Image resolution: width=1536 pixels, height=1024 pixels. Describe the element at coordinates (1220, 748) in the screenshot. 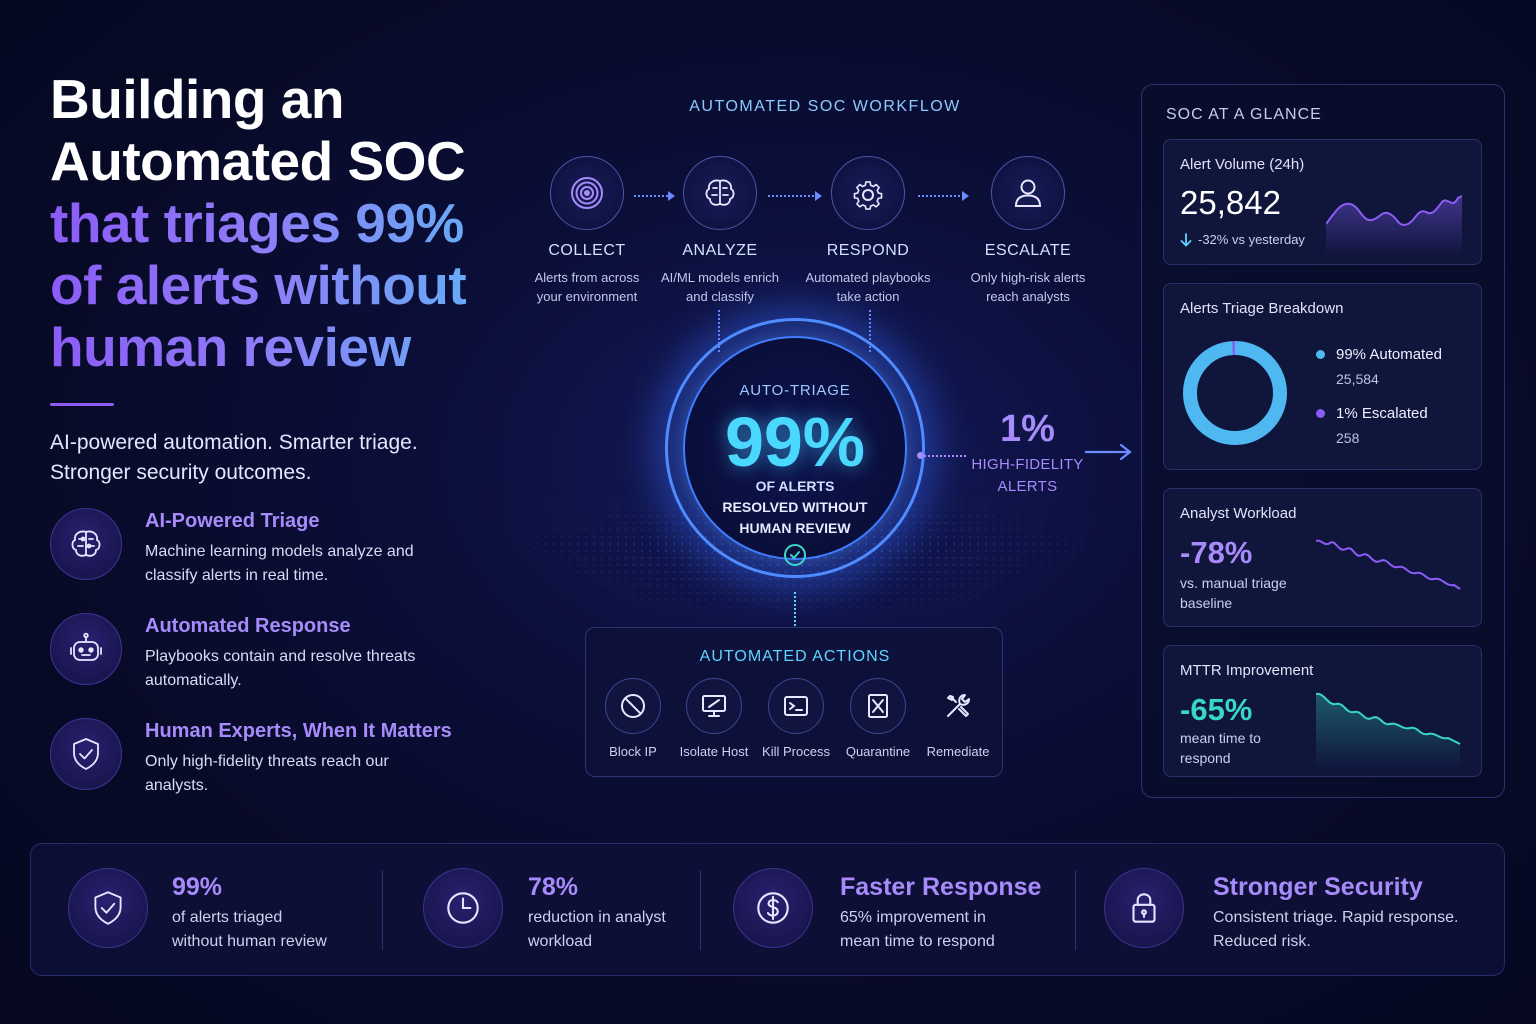

I see `mttr-desc: mean time to respond` at that location.